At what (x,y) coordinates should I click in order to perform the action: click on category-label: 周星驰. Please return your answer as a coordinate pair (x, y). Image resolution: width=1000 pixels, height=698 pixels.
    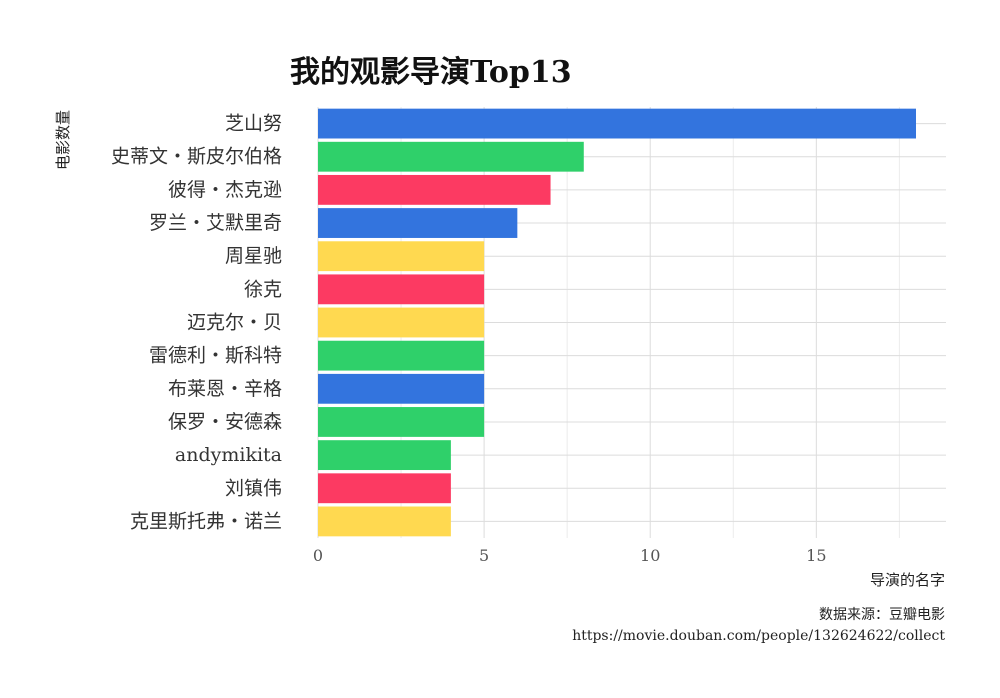
    Looking at the image, I should click on (253, 256).